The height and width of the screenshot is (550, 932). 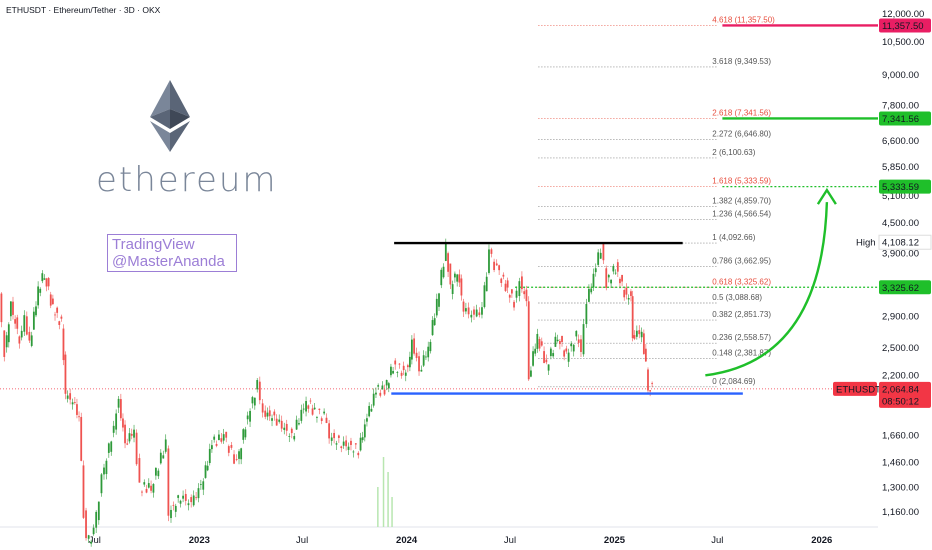 What do you see at coordinates (199, 540) in the screenshot?
I see `x-tick-label: 2023` at bounding box center [199, 540].